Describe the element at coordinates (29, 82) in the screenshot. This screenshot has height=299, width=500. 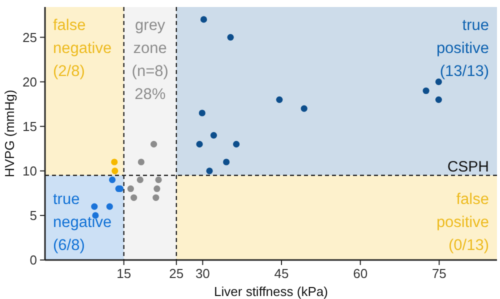
I see `y-tick-label: 20` at that location.